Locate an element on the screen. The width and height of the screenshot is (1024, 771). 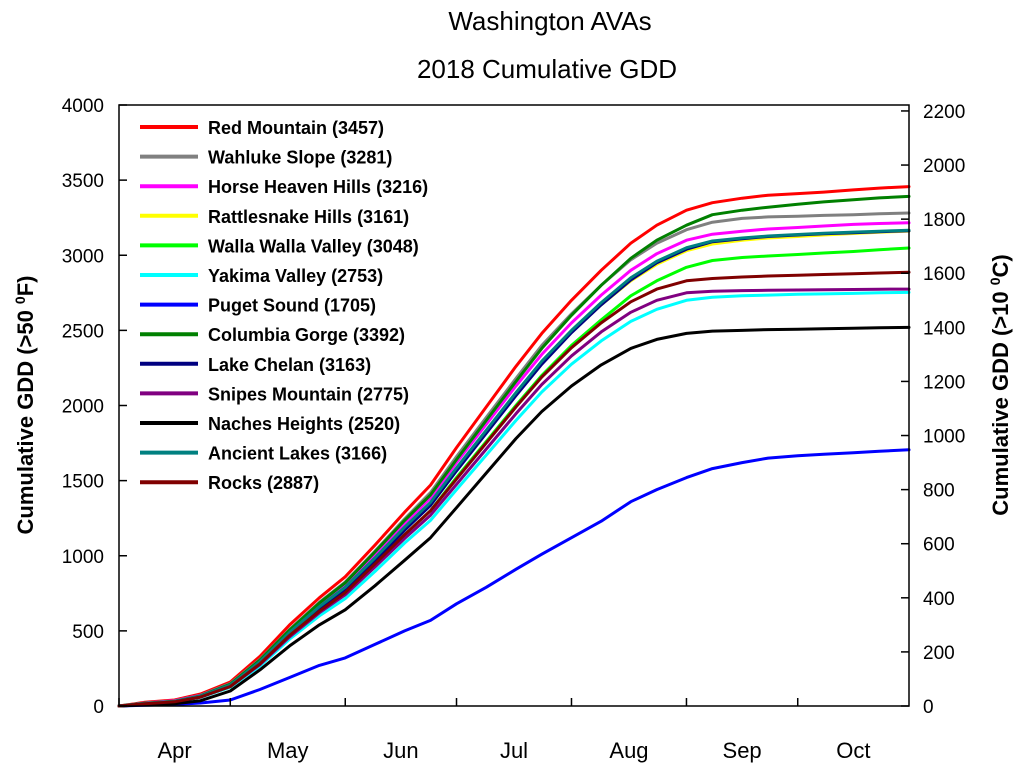
y-tick-label: 1500 is located at coordinates (83, 482).